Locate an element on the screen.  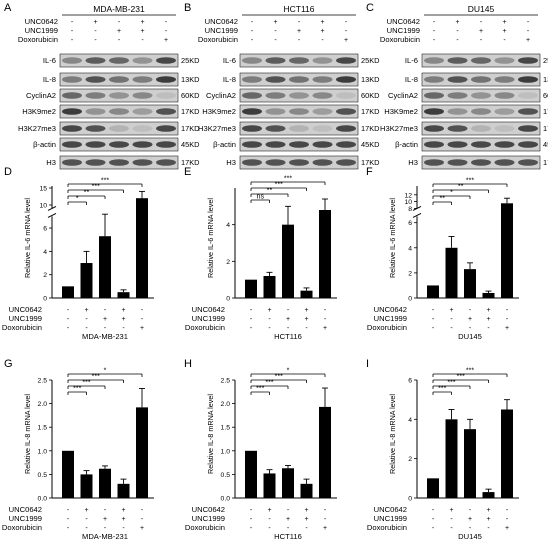
blot-row-label: H3 is located at coordinates (413, 162).